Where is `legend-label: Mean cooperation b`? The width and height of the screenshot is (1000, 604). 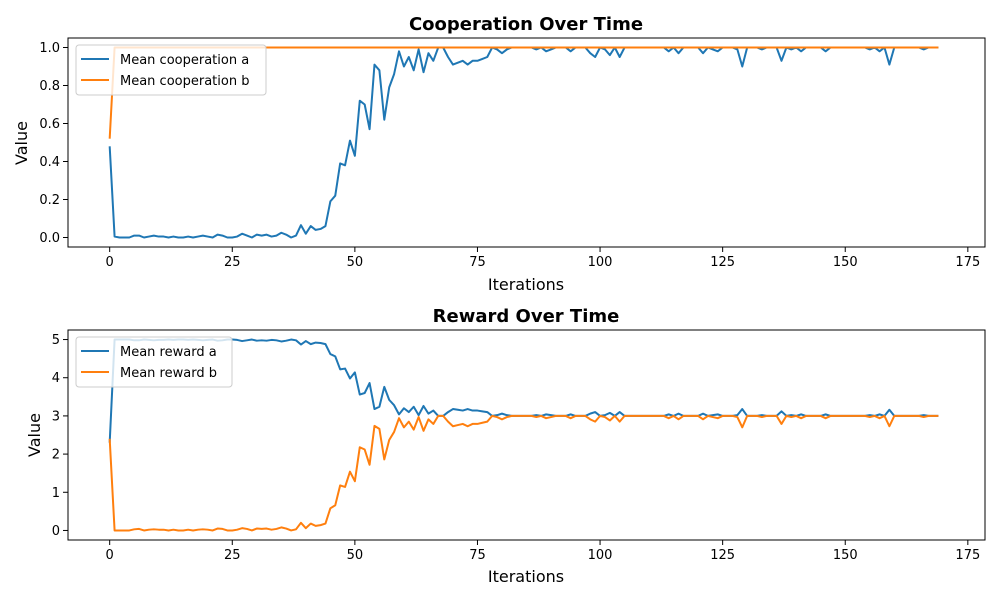
legend-label: Mean cooperation b is located at coordinates (184, 81).